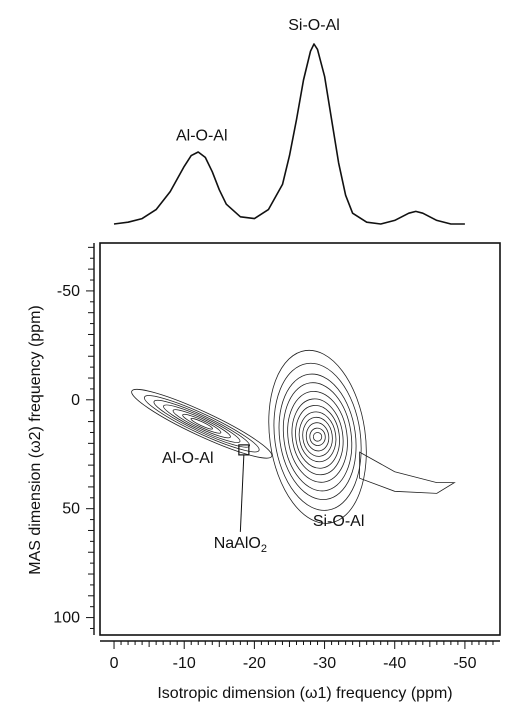 The image size is (507, 707). What do you see at coordinates (314, 25) in the screenshot?
I see `projection-label-si-o-al: Si-O-Al` at bounding box center [314, 25].